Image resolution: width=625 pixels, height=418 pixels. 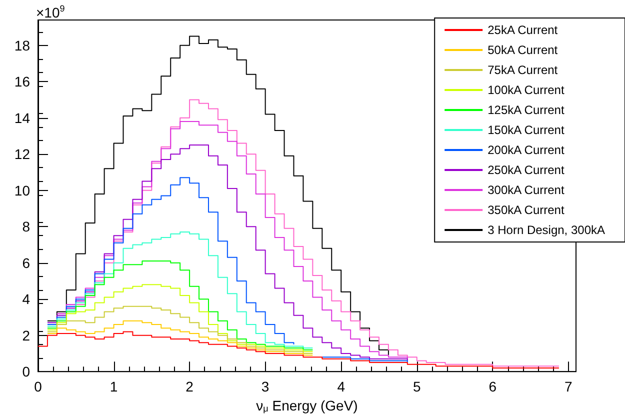 What do you see at coordinates (547, 230) in the screenshot?
I see `legend-label: 3 Horn Design, 300kA` at bounding box center [547, 230].